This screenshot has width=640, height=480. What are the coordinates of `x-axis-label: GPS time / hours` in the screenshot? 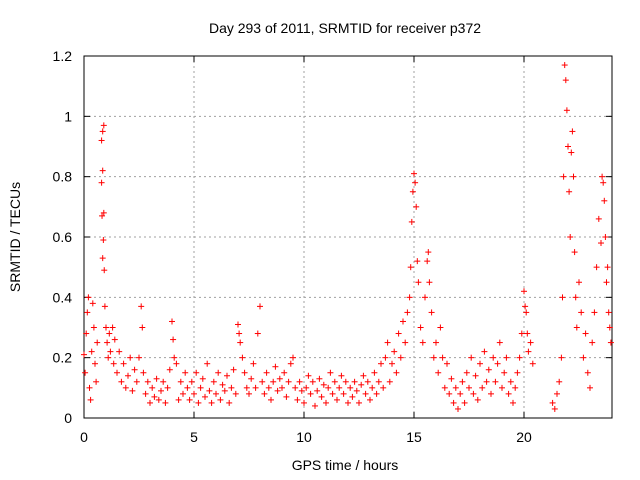 It's located at (345, 465).